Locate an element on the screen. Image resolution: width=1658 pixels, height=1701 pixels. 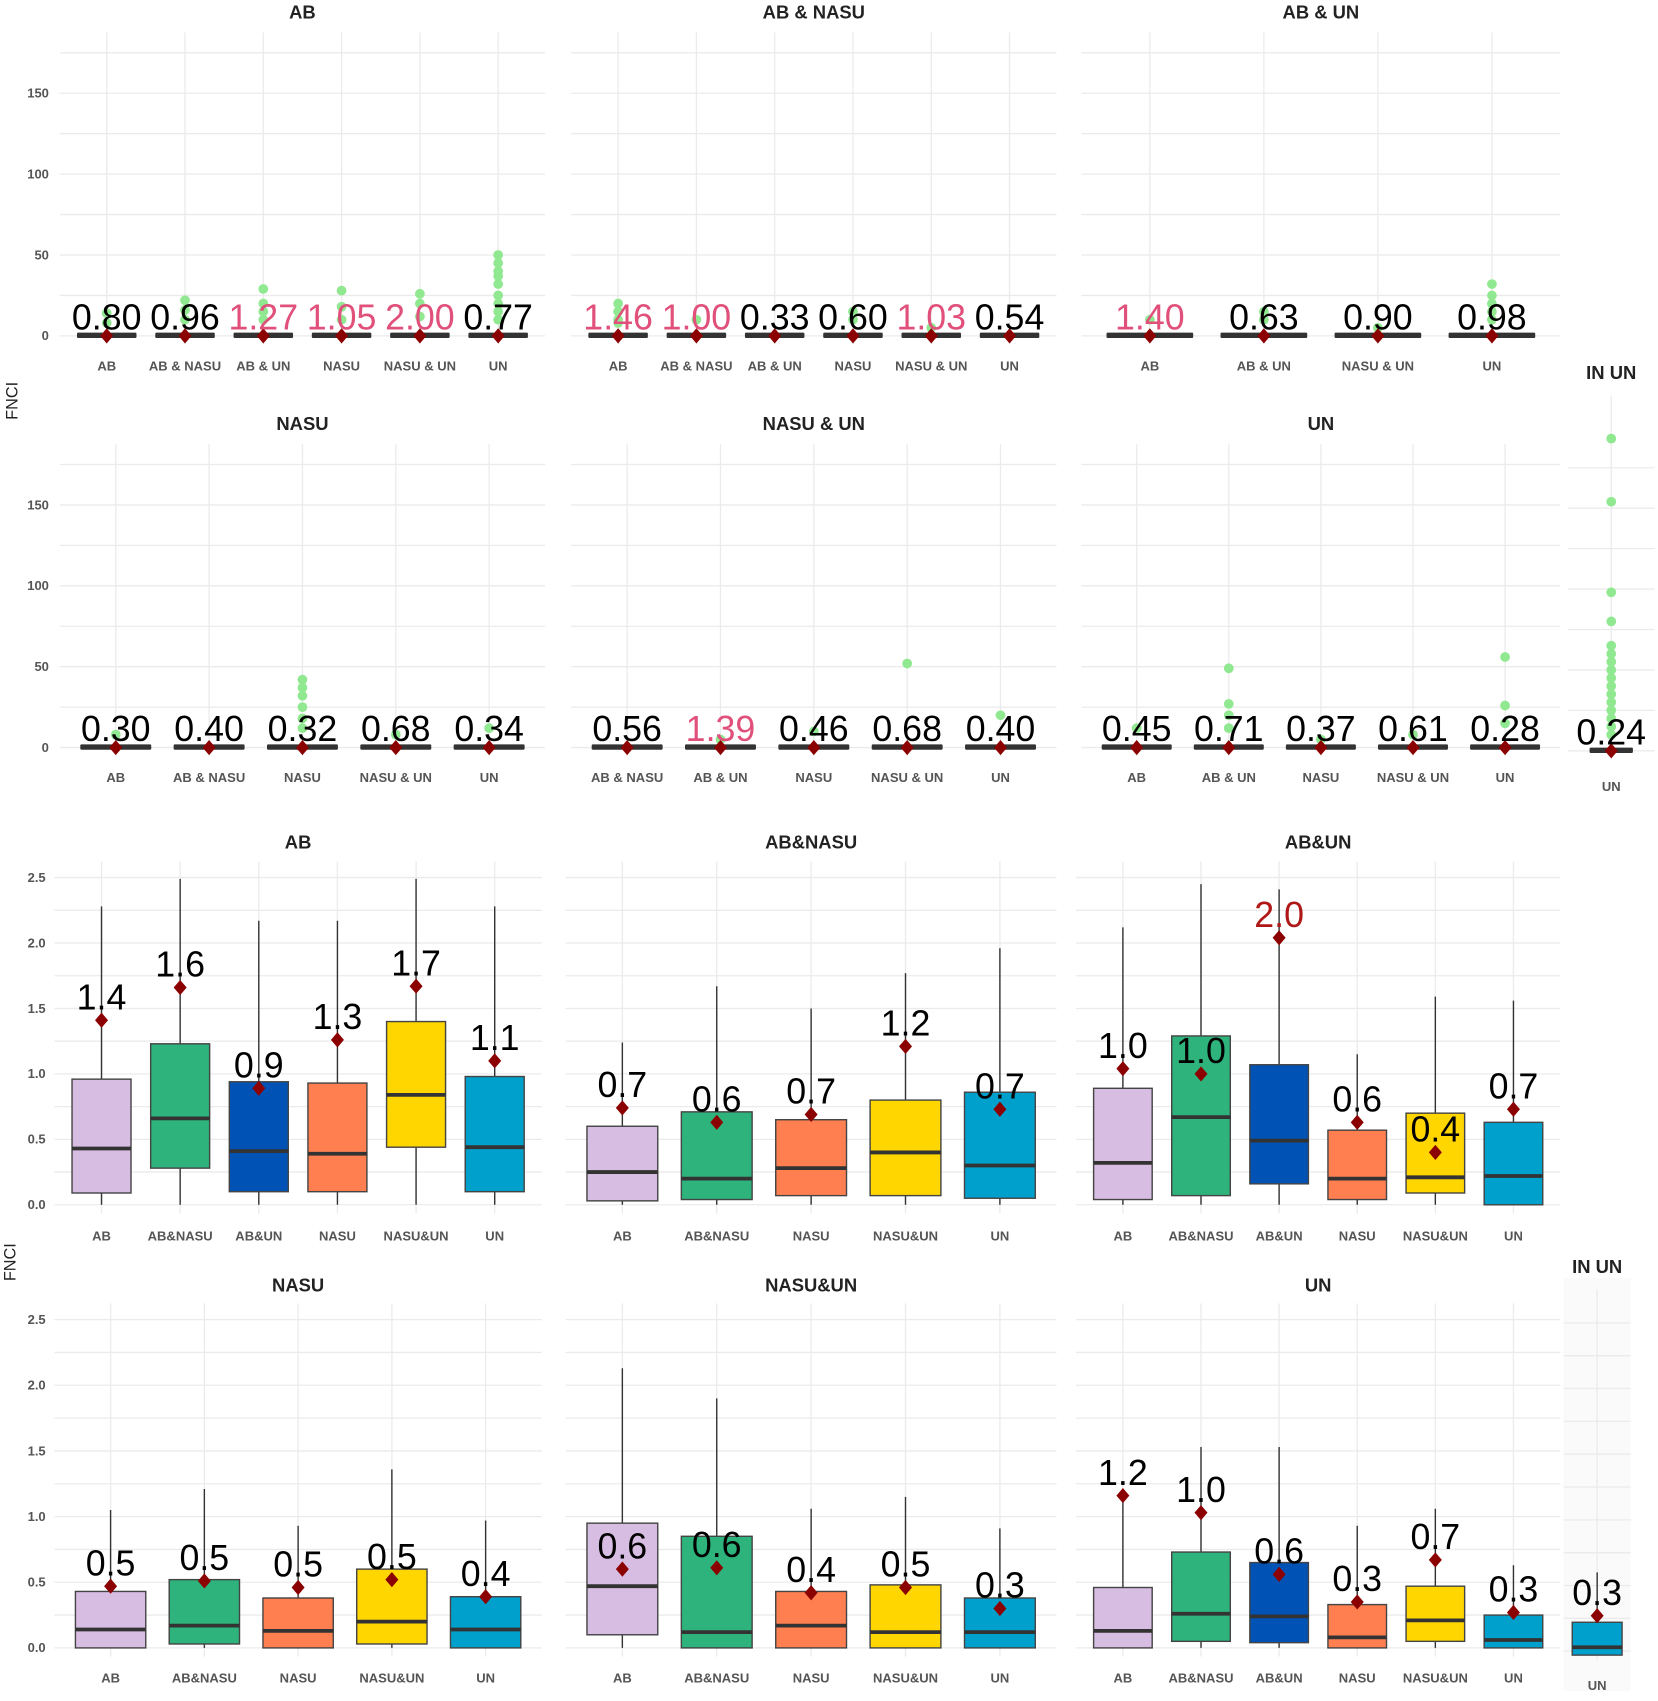
mean-value-label: 0.68 is located at coordinates (396, 729).